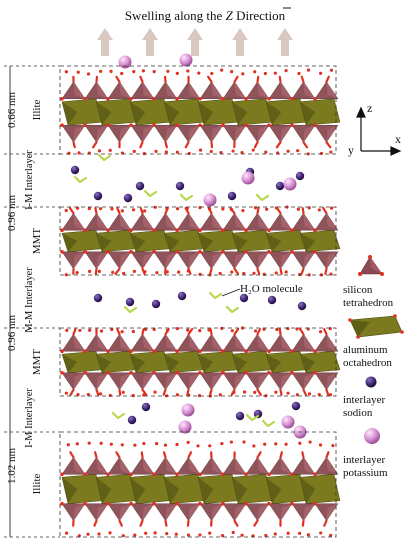  What do you see at coordinates (29, 300) in the screenshot?
I see `layer-label-mm: M-M Interlayer` at bounding box center [29, 300].